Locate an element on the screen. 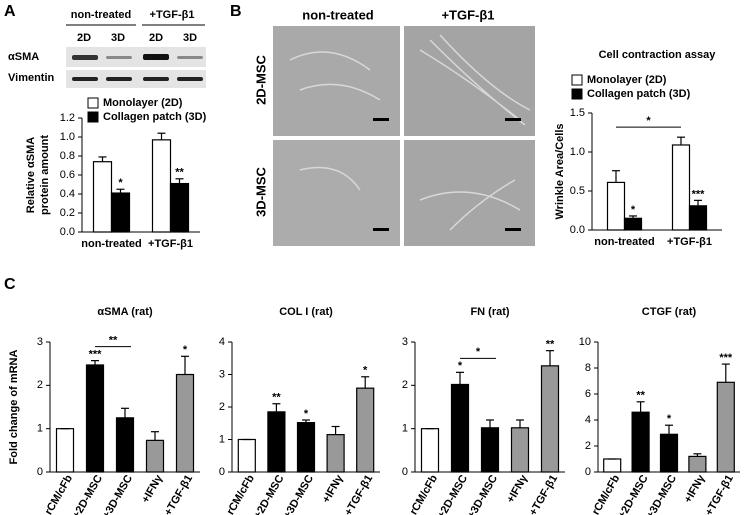 The width and height of the screenshot is (747, 515). y-axis-label: Wrinkle Area/Cells is located at coordinates (560, 172).